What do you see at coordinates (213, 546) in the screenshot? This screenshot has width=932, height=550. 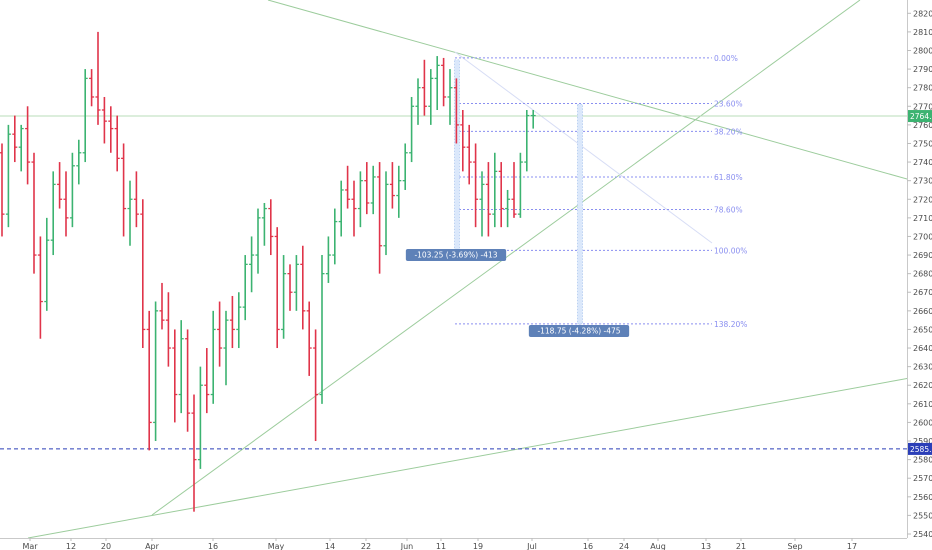 I see `time-tick-label: 16` at bounding box center [213, 546].